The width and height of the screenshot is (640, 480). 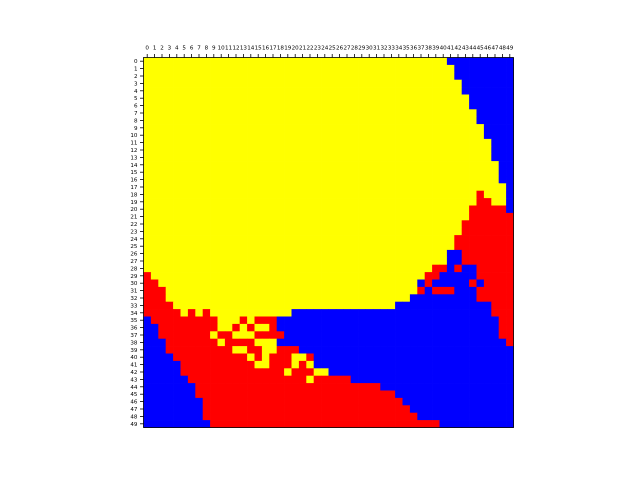 I want to click on heatmap-cell-r7-c28, so click(x=354, y=113).